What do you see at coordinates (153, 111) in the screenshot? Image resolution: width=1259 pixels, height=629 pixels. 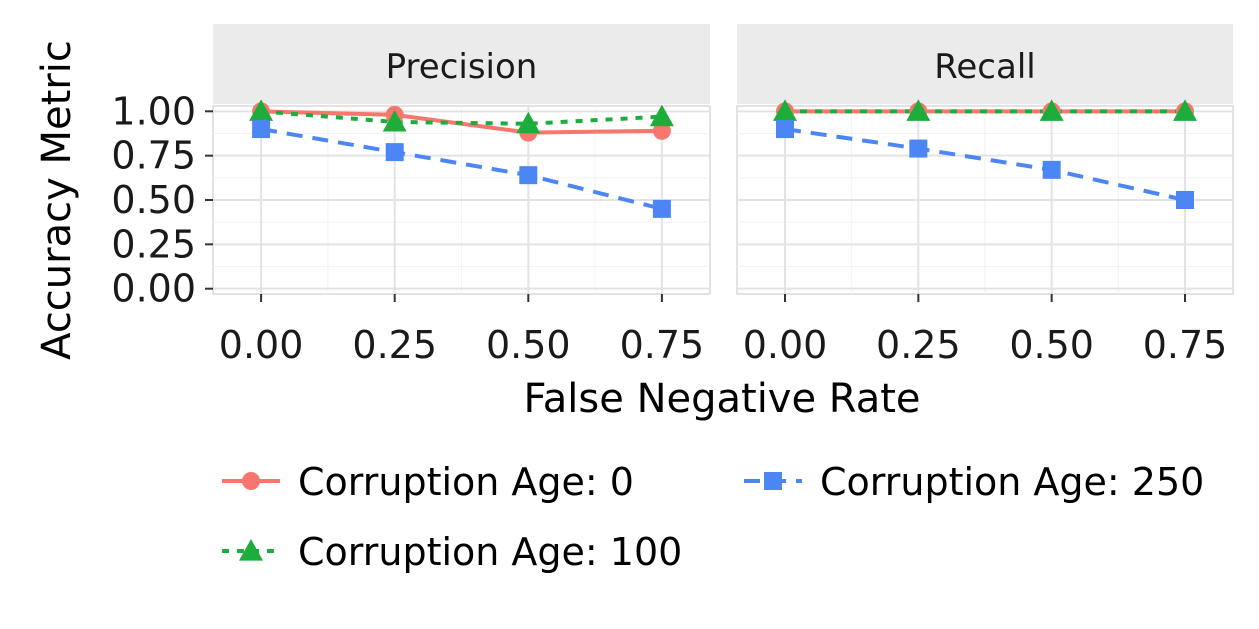 I see `y-tick-label: 1.00` at bounding box center [153, 111].